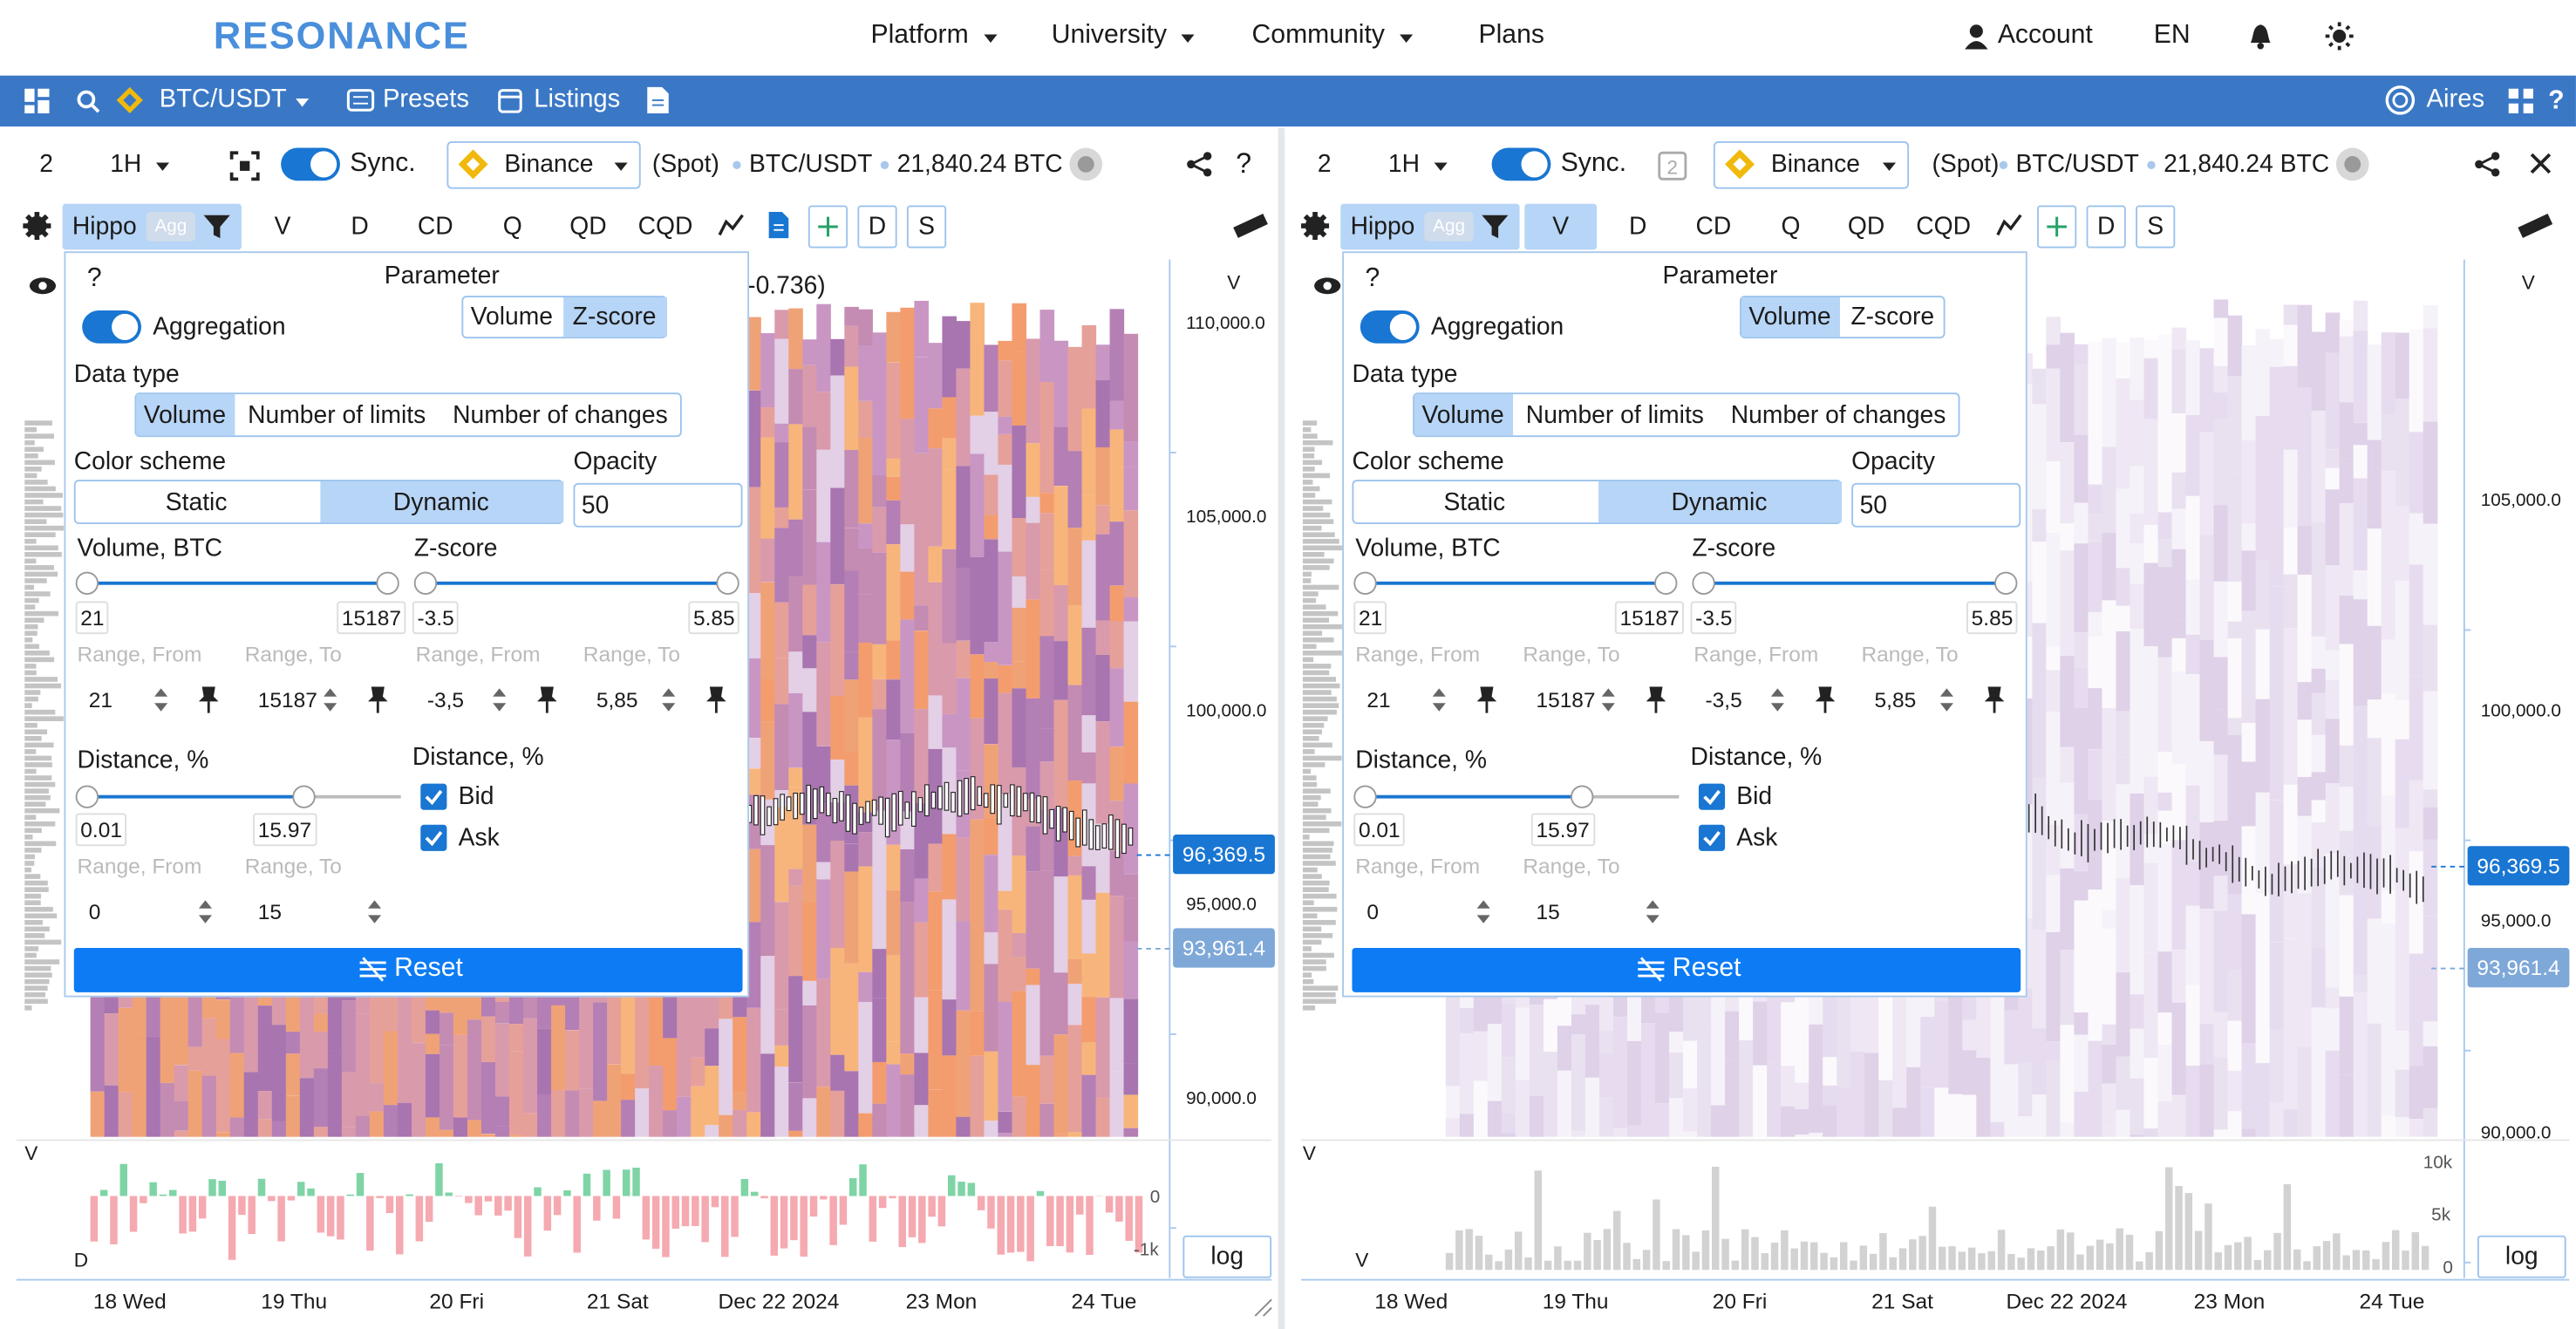  Describe the element at coordinates (577, 99) in the screenshot. I see `listings: Listings` at that location.